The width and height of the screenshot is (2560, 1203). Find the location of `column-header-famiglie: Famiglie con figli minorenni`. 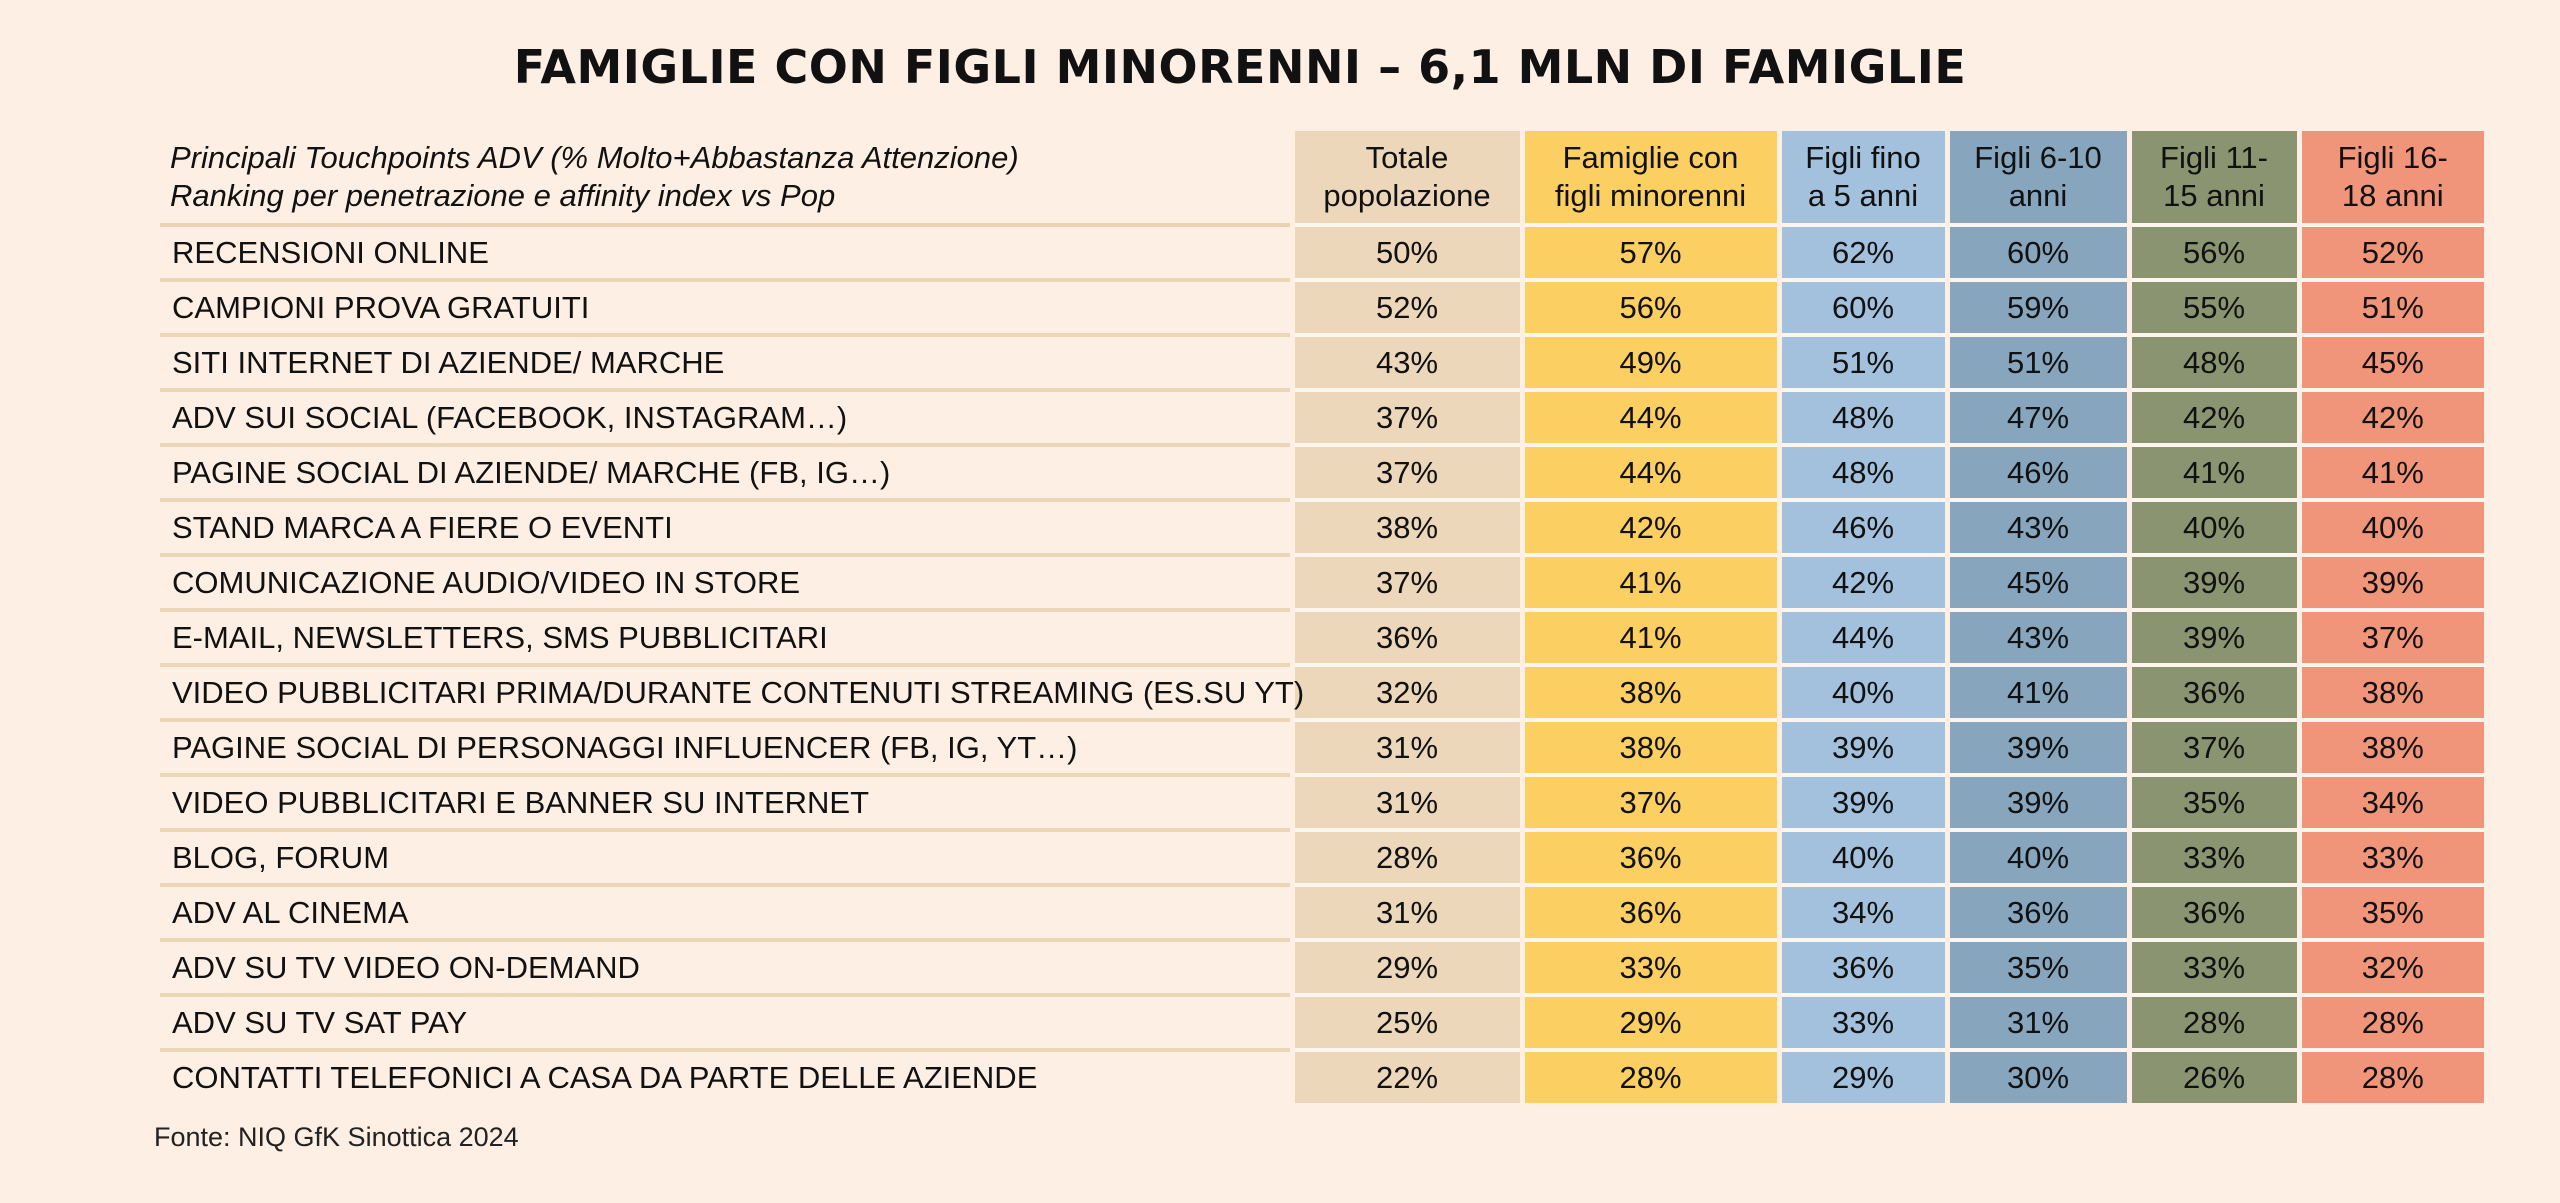

column-header-famiglie: Famiglie con figli minorenni is located at coordinates (1649, 179).